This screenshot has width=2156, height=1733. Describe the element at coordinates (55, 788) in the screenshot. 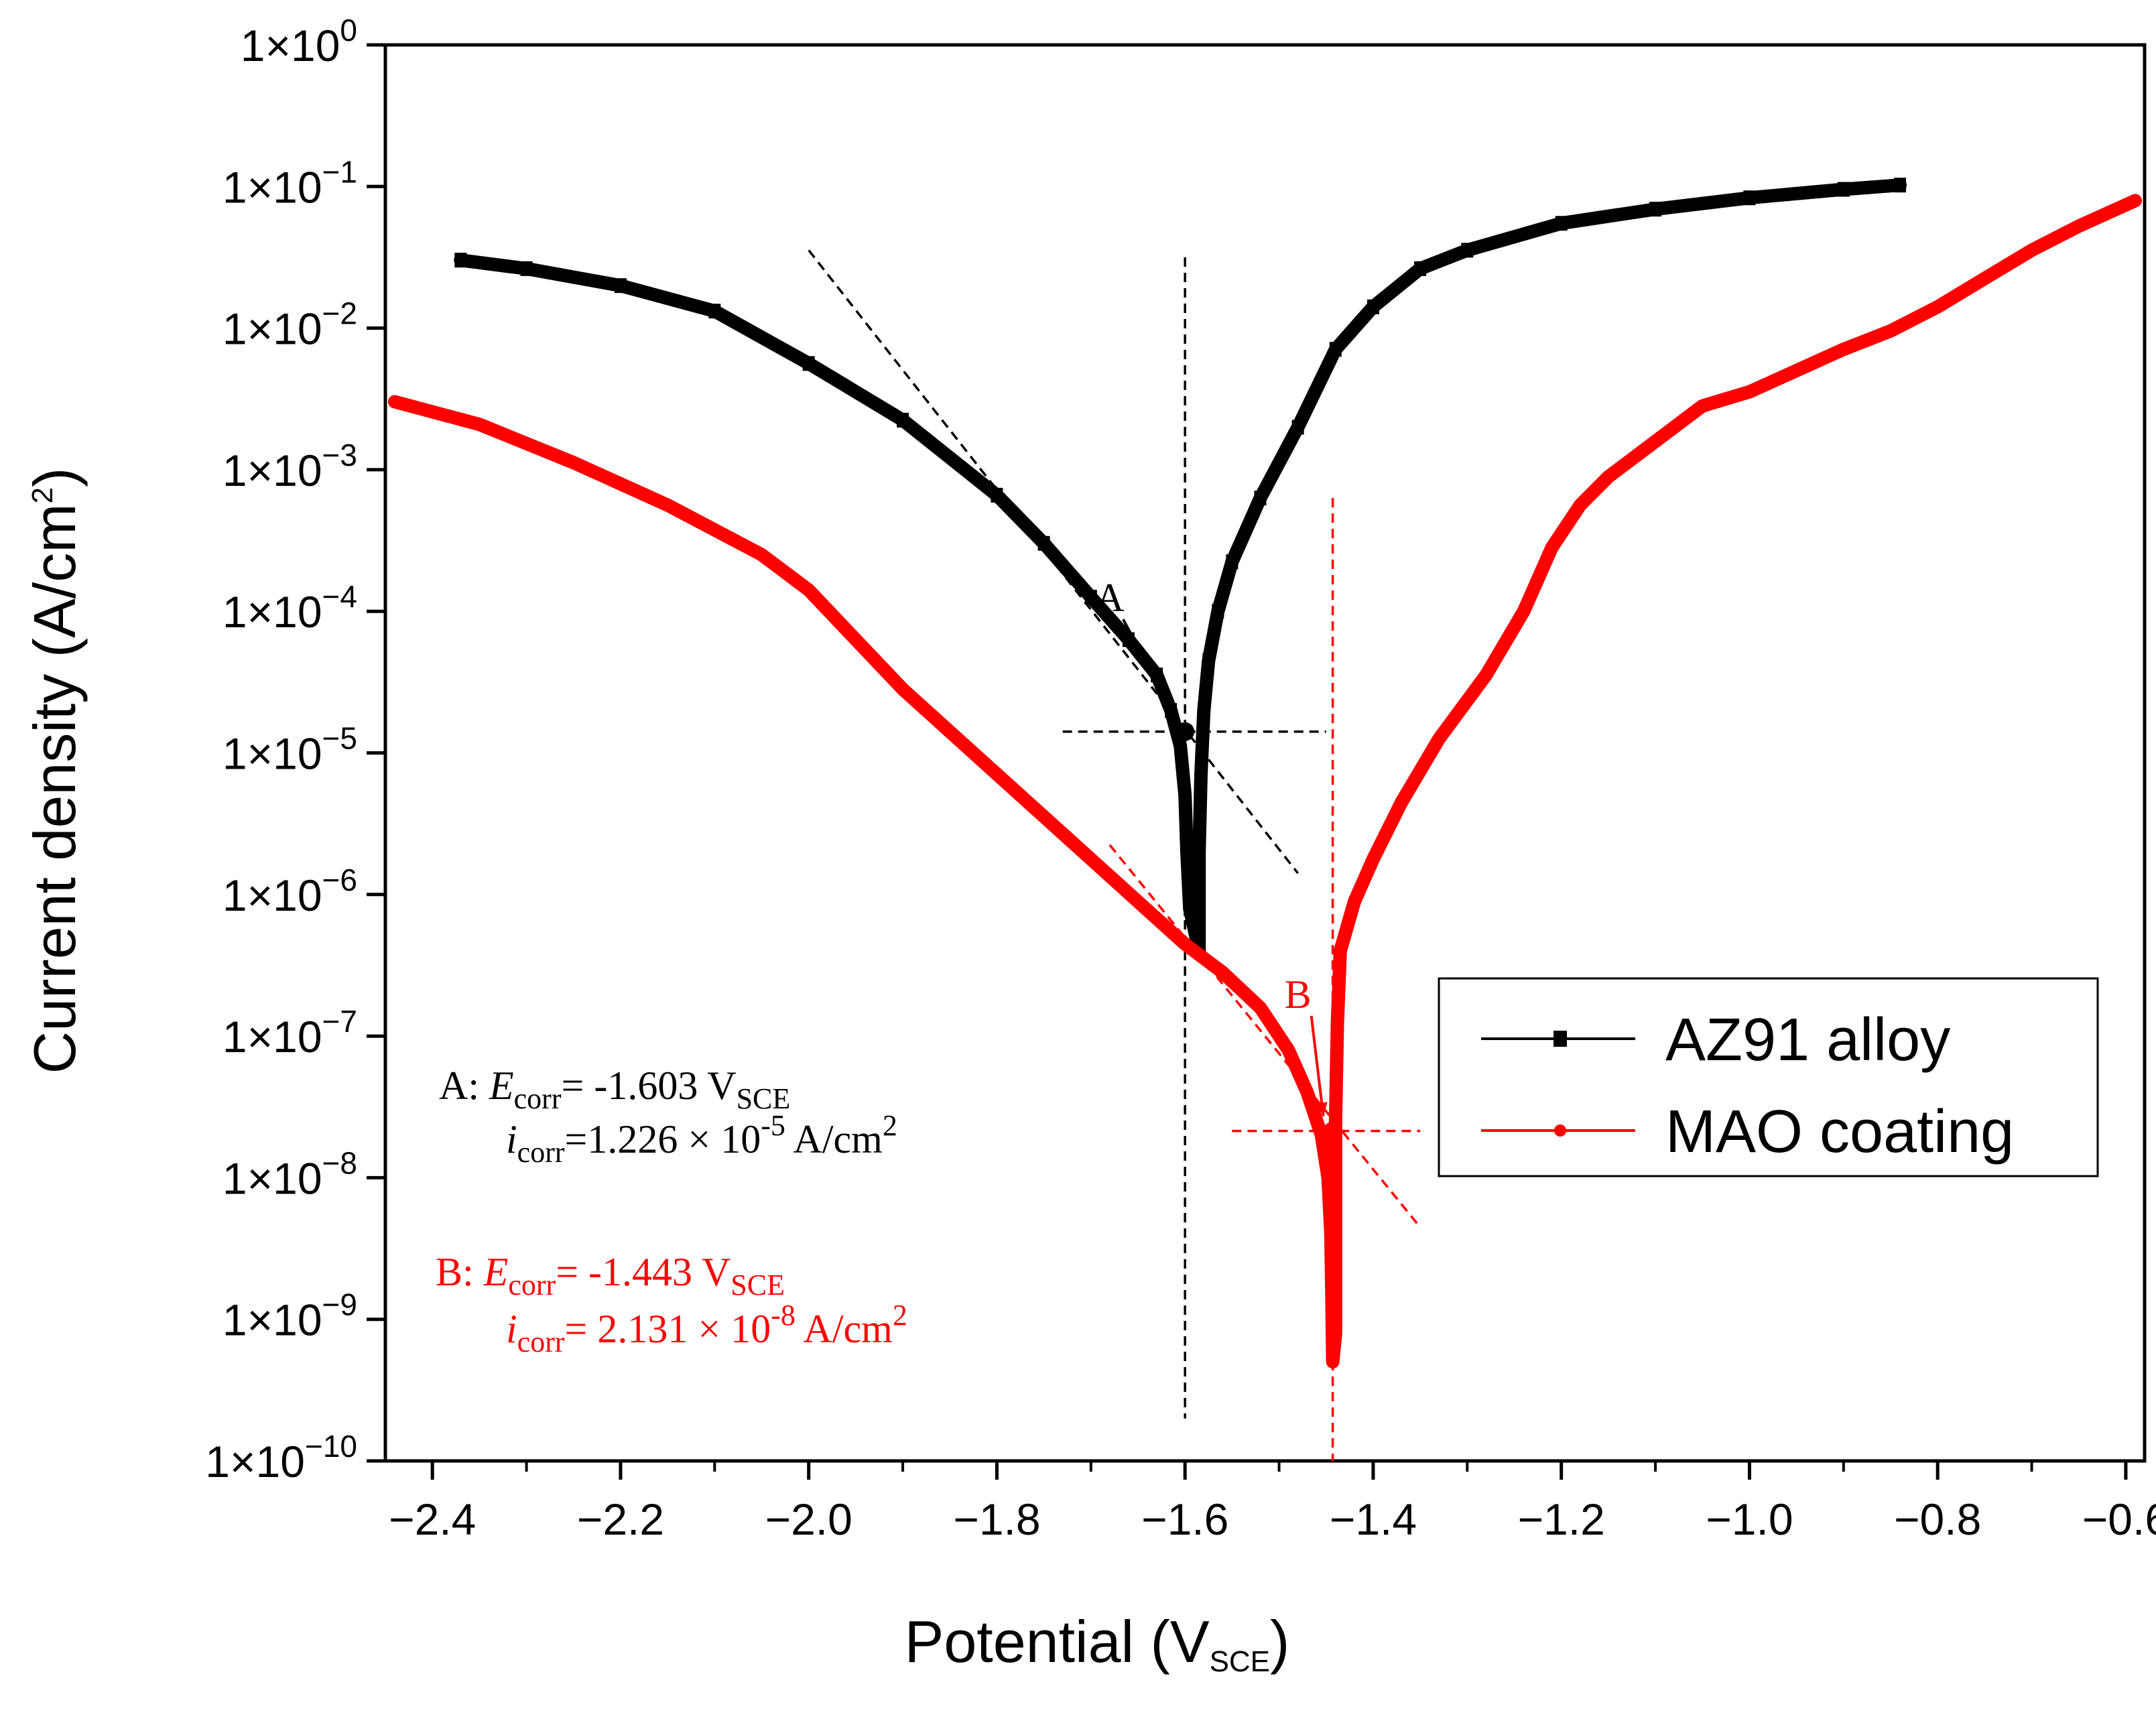

I see `y-axis-title-text: Current density (A/cm` at that location.